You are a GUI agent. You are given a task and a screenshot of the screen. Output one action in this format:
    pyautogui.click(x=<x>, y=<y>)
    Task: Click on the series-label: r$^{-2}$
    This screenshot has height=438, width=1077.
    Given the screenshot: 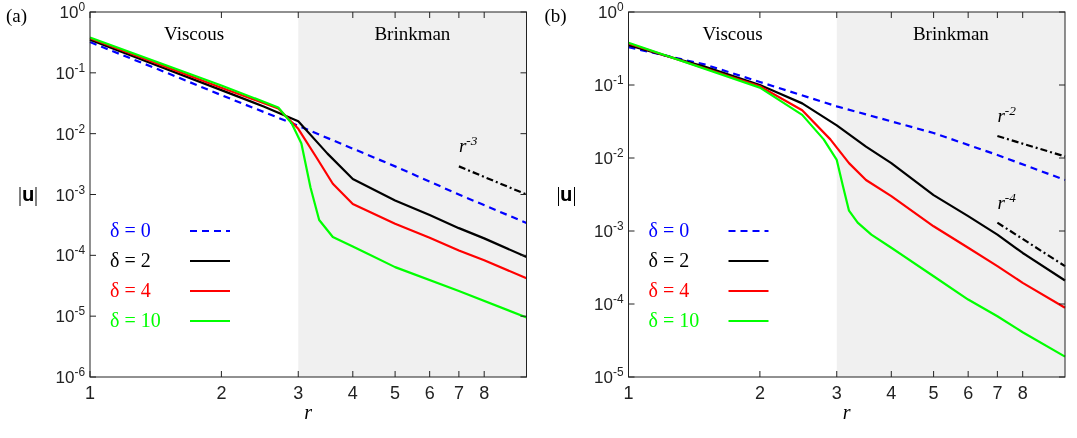 What is the action you would take?
    pyautogui.click(x=1007, y=114)
    